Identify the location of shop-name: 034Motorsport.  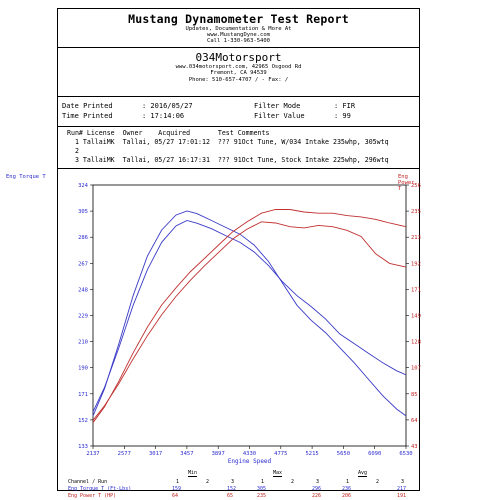
(238, 57).